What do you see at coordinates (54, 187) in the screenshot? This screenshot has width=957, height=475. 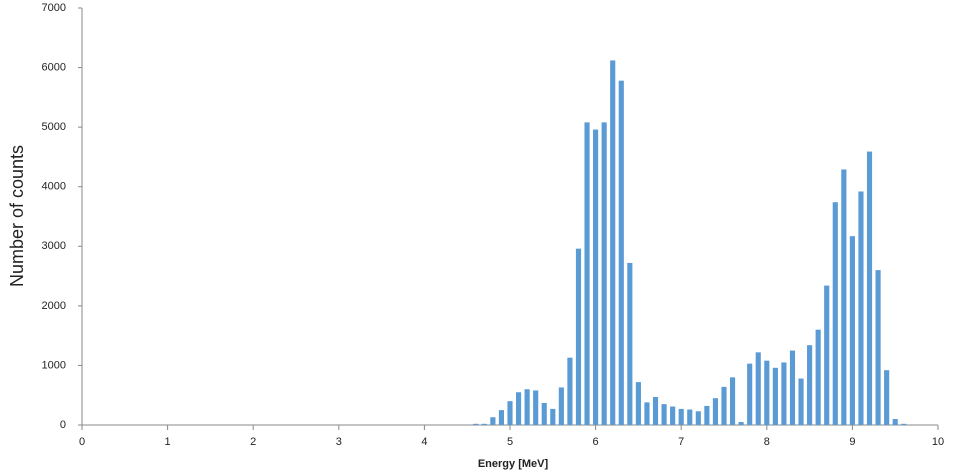 I see `y-tick-label: 4000` at bounding box center [54, 187].